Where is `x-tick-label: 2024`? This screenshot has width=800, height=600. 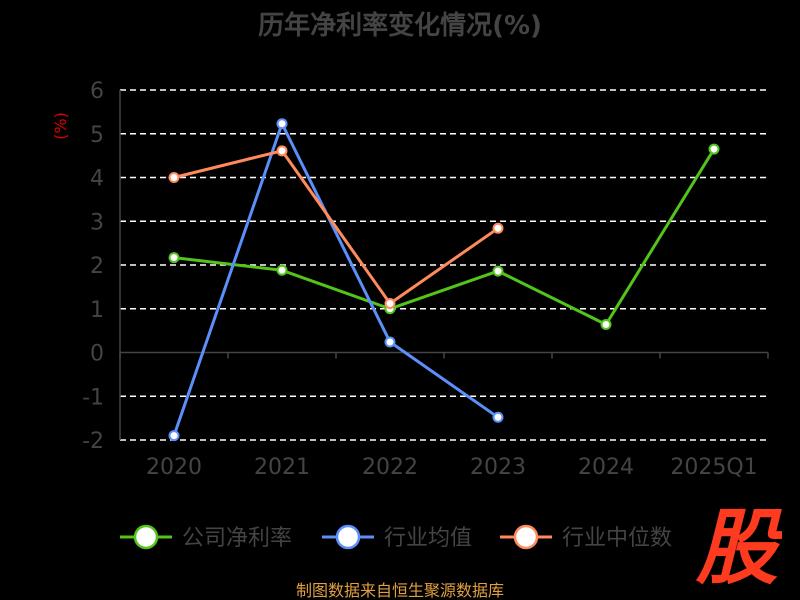
x-tick-label: 2024 is located at coordinates (606, 467).